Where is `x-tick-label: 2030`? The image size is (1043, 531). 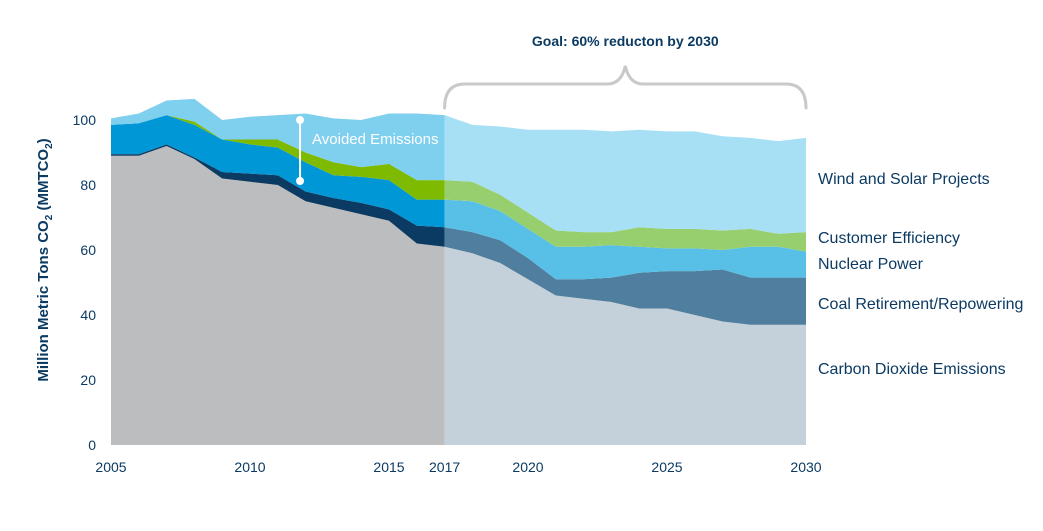 x-tick-label: 2030 is located at coordinates (805, 467).